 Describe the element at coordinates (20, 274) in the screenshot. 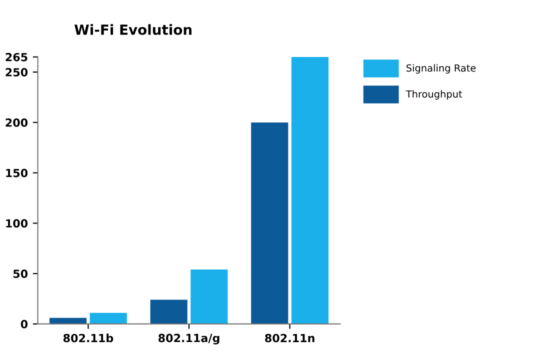

I see `y-tick-label: 50` at that location.